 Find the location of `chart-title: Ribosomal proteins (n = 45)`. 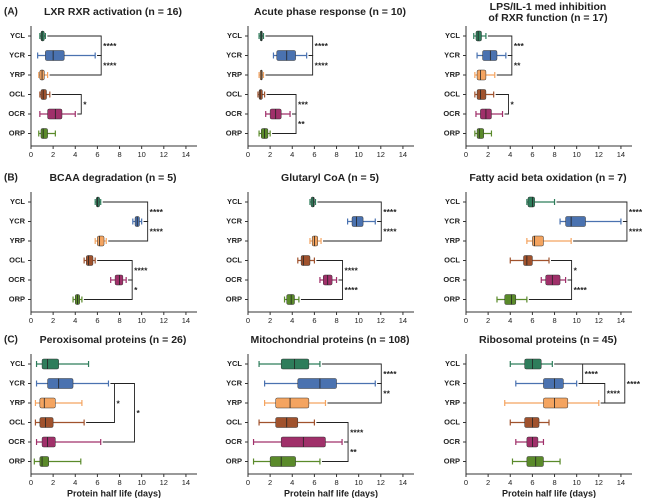

chart-title: Ribosomal proteins (n = 45) is located at coordinates (548, 340).